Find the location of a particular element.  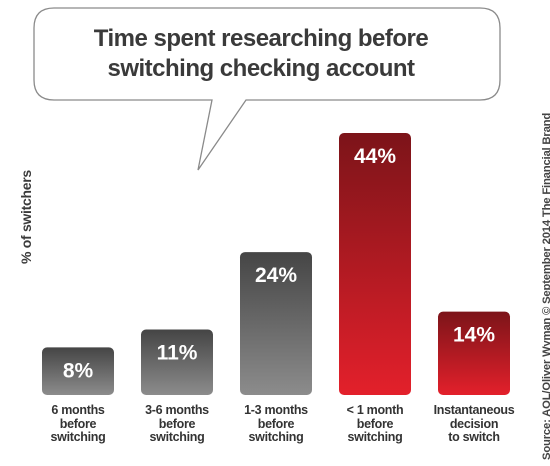

data-label: 14% is located at coordinates (474, 335).